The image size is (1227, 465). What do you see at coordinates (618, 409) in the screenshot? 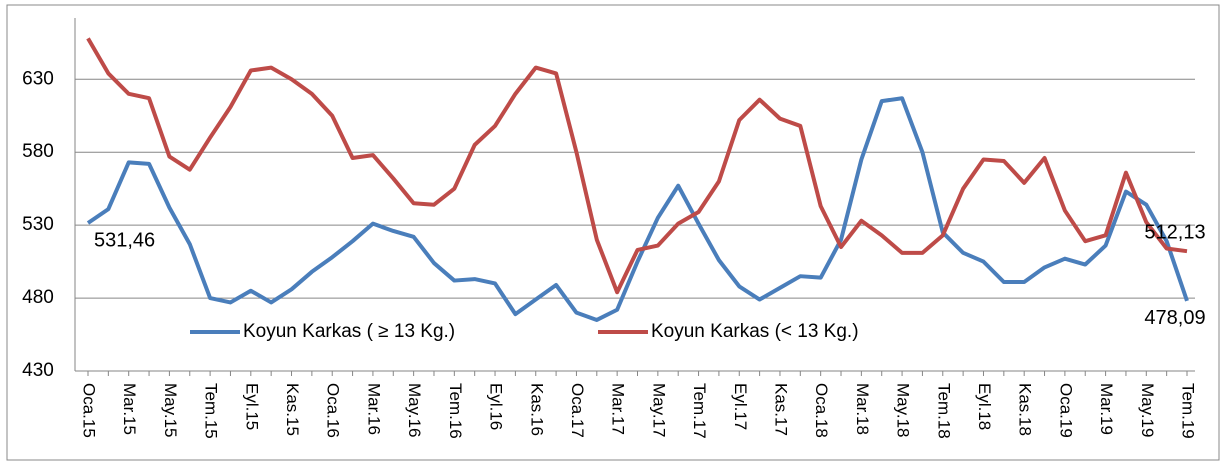
I see `x-tick-label: Mar.17` at bounding box center [618, 409].